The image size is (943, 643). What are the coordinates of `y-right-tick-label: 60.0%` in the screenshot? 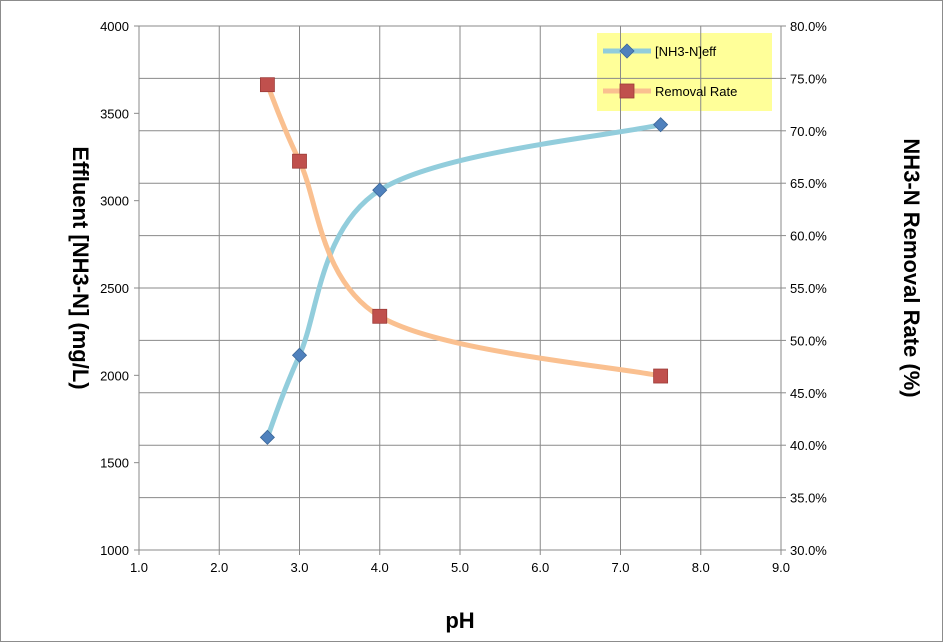 It's located at (808, 236).